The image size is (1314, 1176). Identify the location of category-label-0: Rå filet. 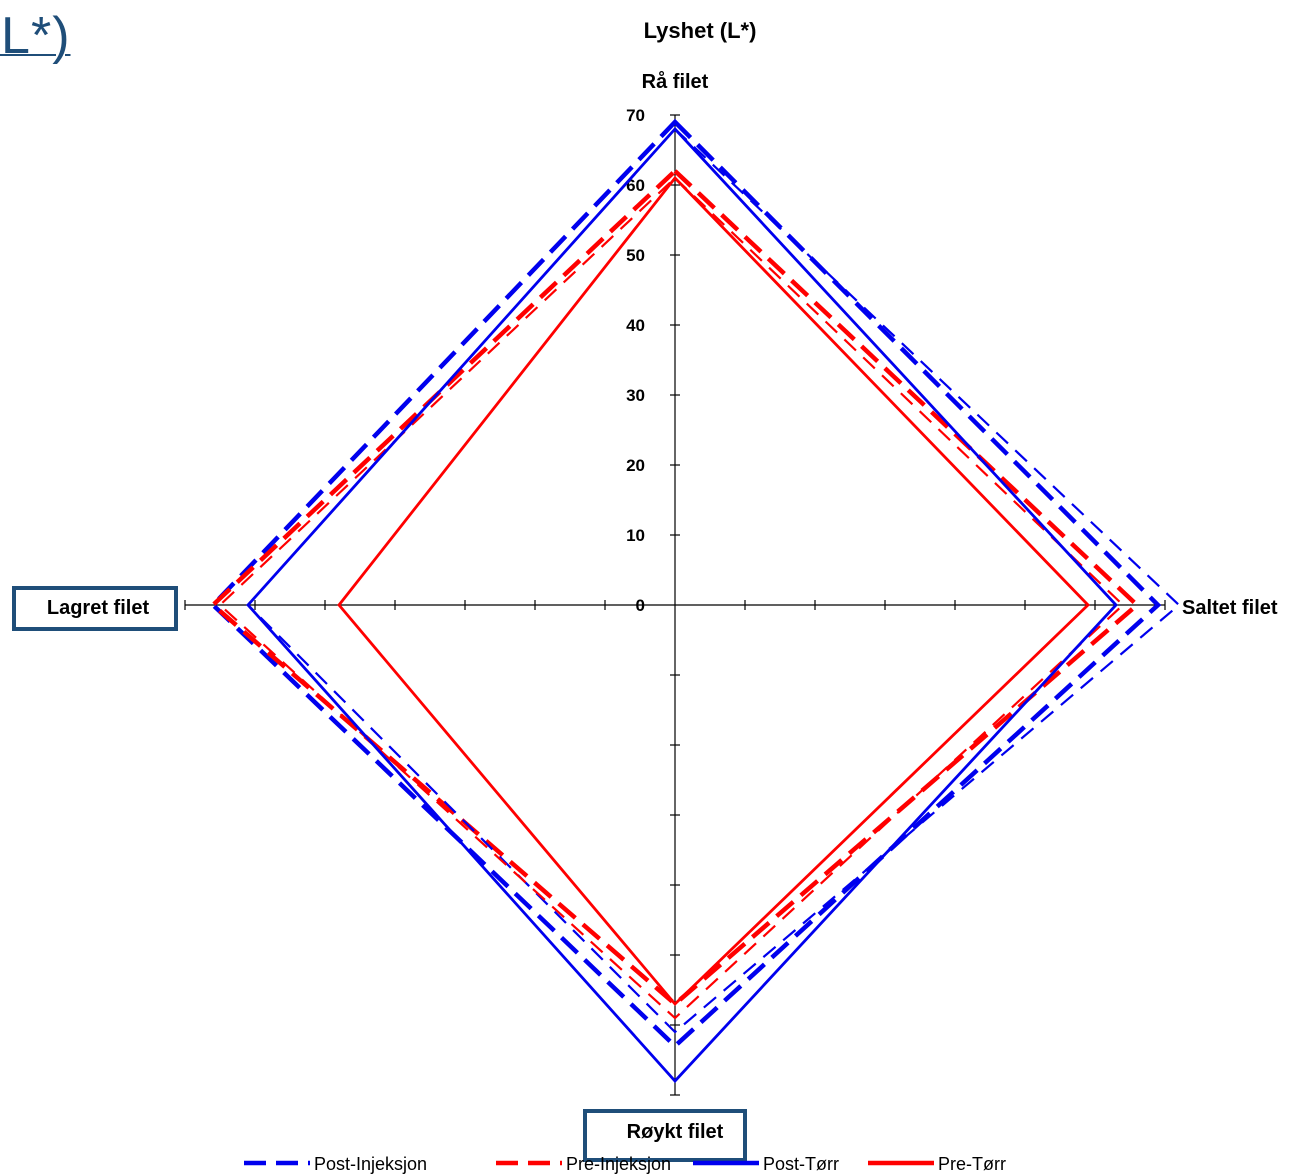
(675, 81).